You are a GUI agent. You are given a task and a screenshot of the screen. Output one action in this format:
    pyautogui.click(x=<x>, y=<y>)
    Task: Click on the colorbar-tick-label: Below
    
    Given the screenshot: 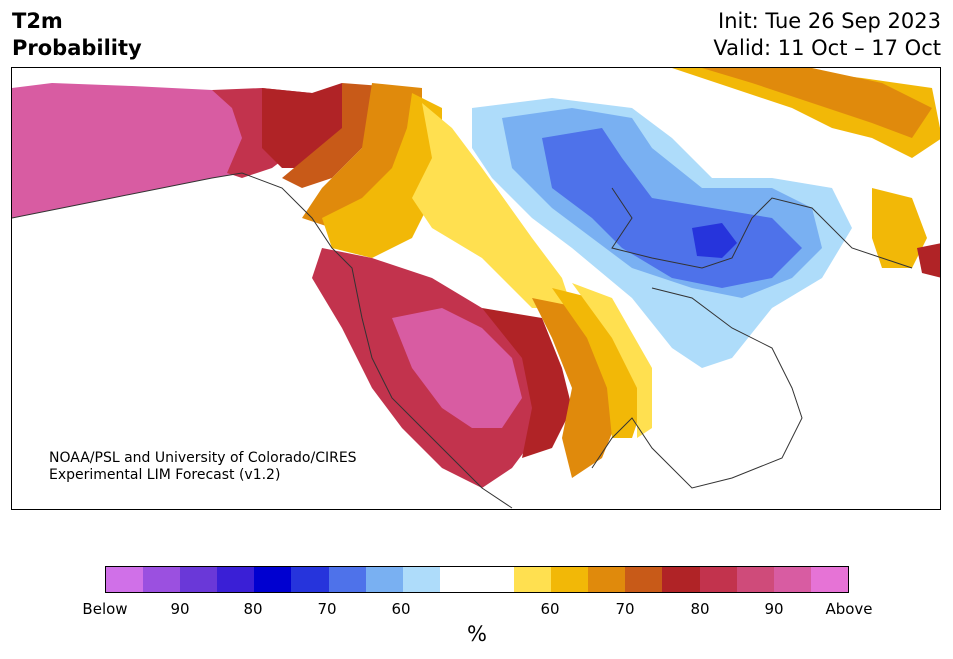 What is the action you would take?
    pyautogui.click(x=105, y=609)
    